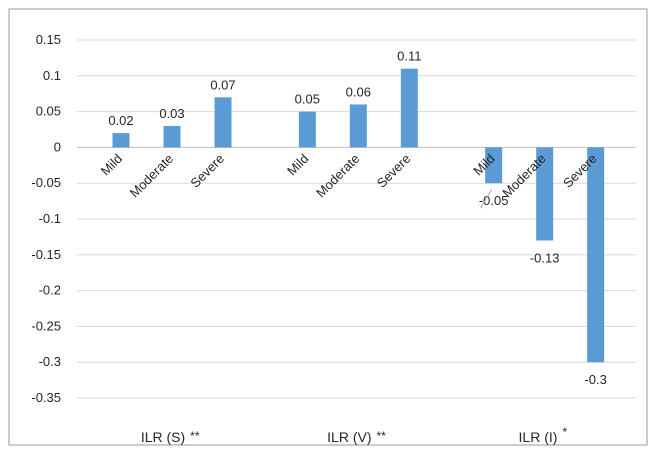  What do you see at coordinates (163, 437) in the screenshot?
I see `group-label-main: ILR (S)` at bounding box center [163, 437].